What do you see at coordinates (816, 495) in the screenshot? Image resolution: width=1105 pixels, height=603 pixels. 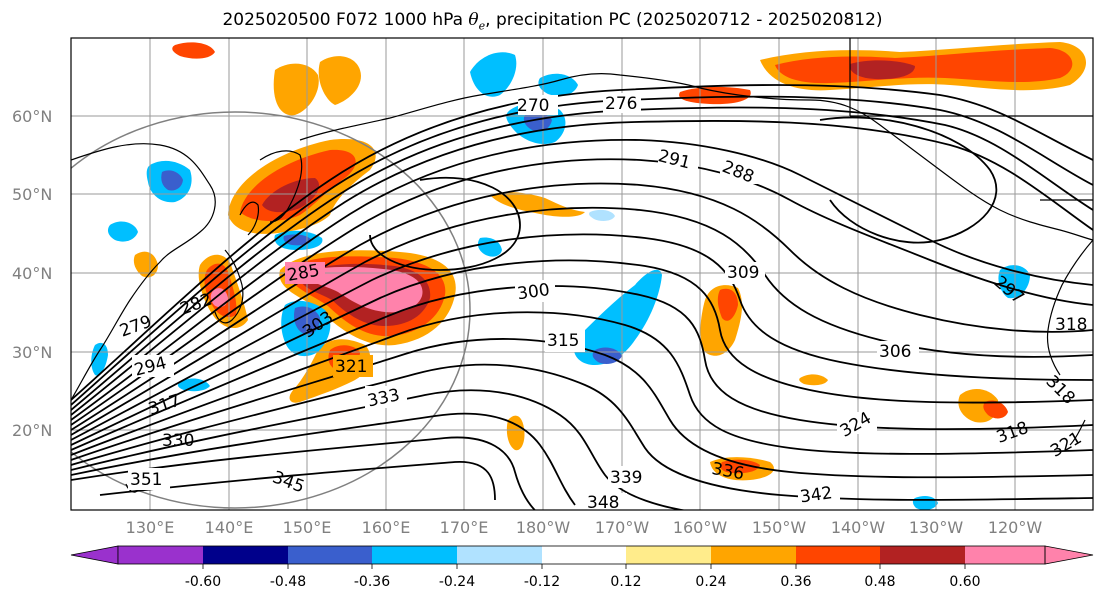 I see `contour-label-342: 342` at bounding box center [816, 495].